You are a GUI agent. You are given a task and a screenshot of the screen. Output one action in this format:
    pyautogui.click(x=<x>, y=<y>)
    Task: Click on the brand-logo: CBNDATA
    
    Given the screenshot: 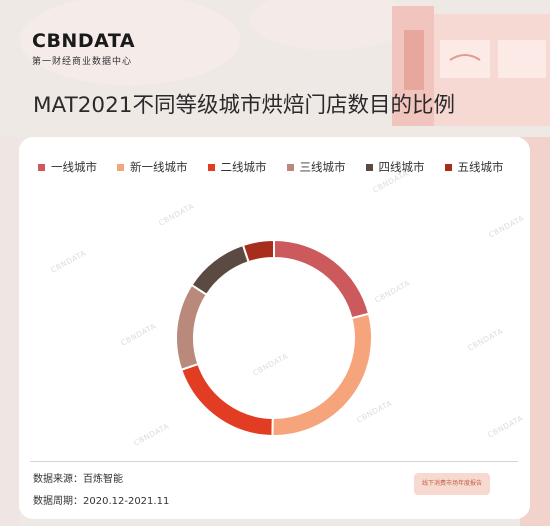 What is the action you would take?
    pyautogui.click(x=84, y=41)
    